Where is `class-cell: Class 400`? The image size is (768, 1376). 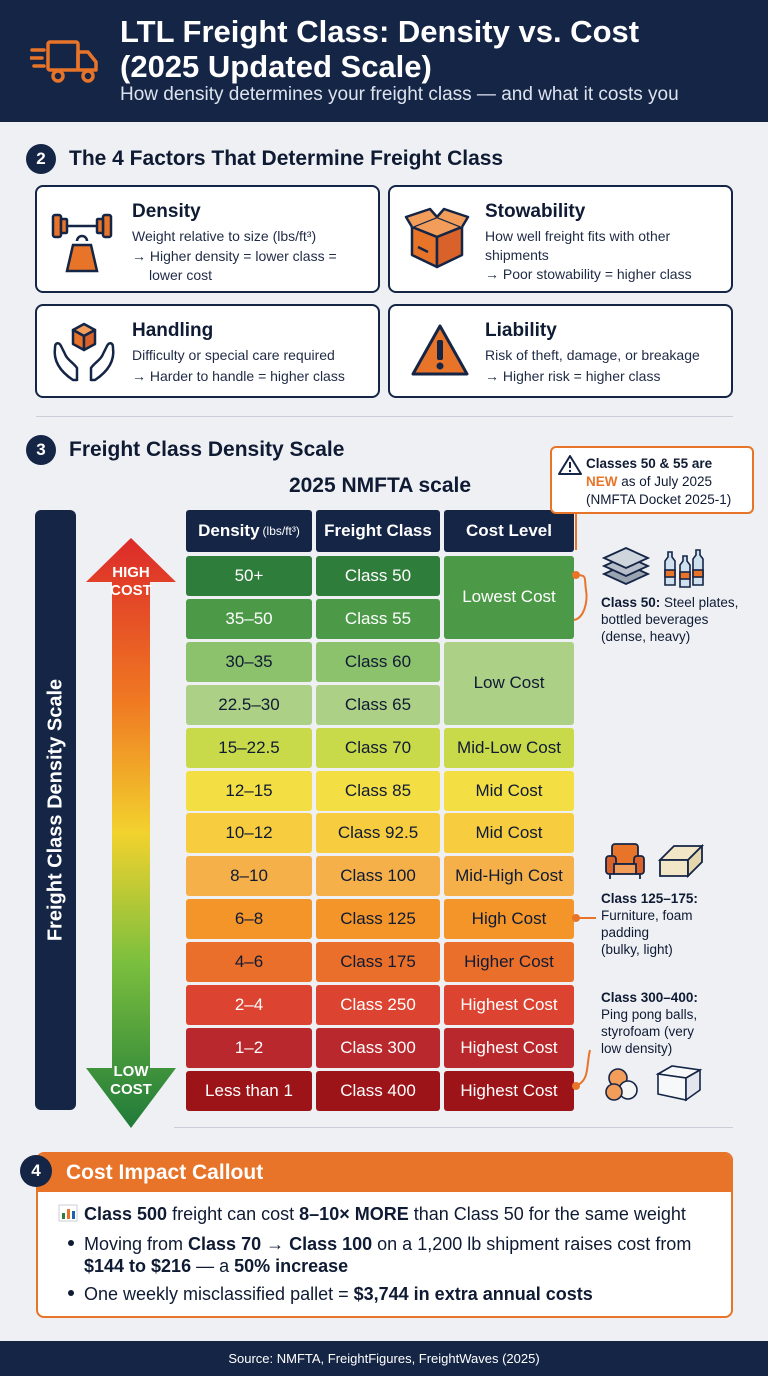
class-cell: Class 400 is located at coordinates (378, 1090).